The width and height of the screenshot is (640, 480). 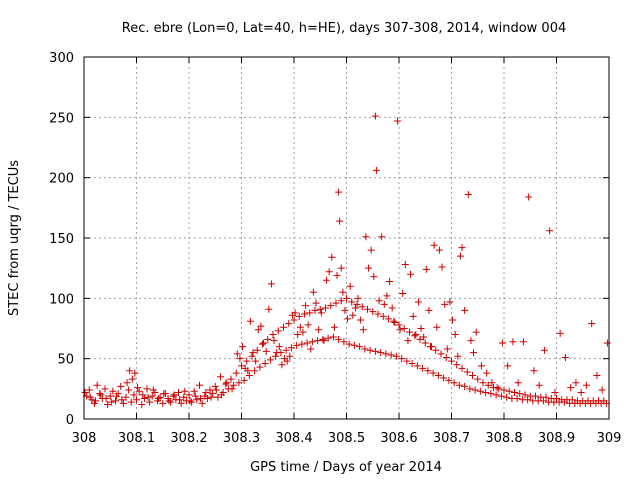 I want to click on y-tick-label: 100, so click(x=61, y=299).